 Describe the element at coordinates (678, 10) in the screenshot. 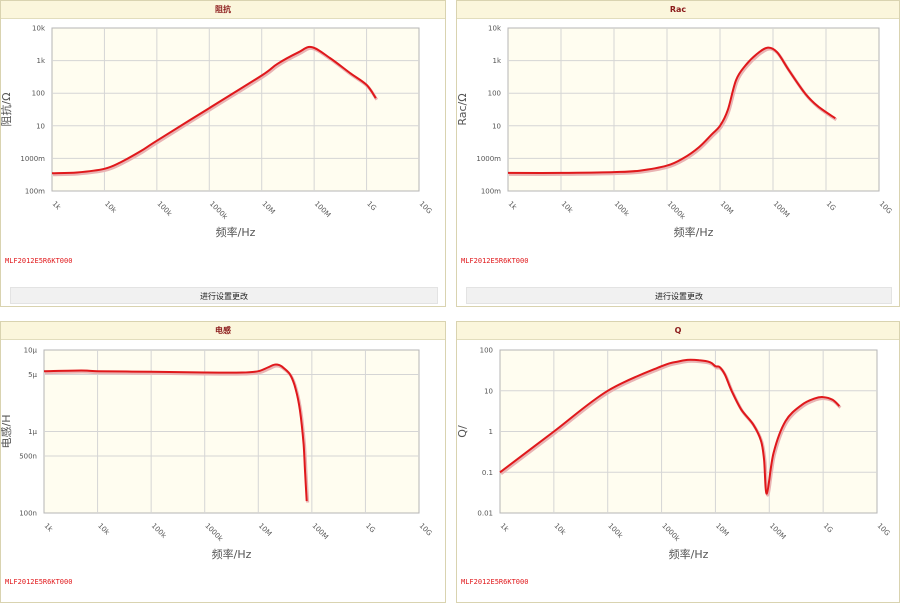

I see `panel-title: Rac` at that location.